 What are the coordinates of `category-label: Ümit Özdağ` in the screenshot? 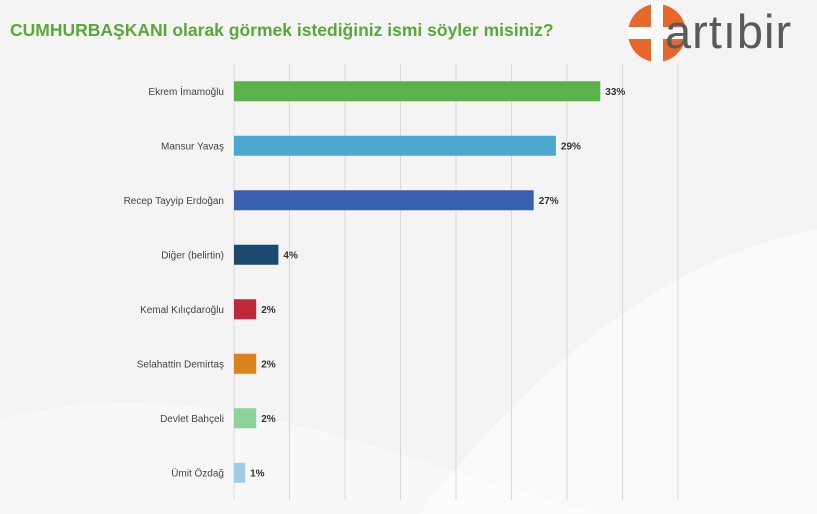 It's located at (197, 473).